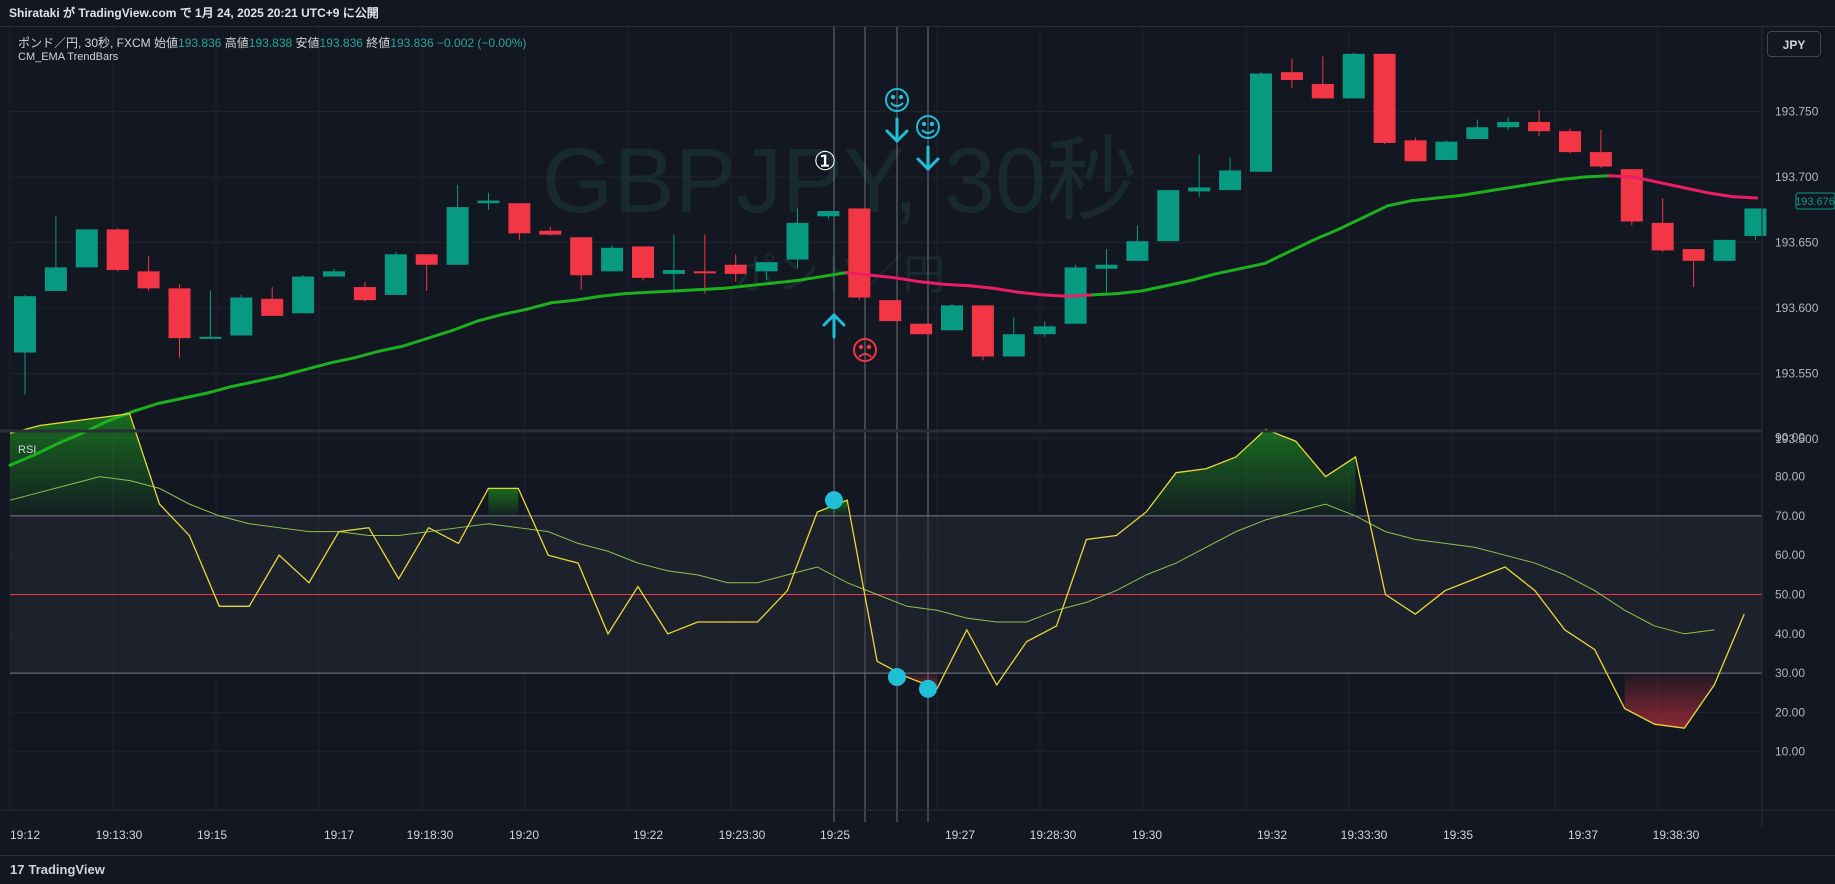 The height and width of the screenshot is (884, 1835). What do you see at coordinates (378, 43) in the screenshot?
I see `close-label: 終値` at bounding box center [378, 43].